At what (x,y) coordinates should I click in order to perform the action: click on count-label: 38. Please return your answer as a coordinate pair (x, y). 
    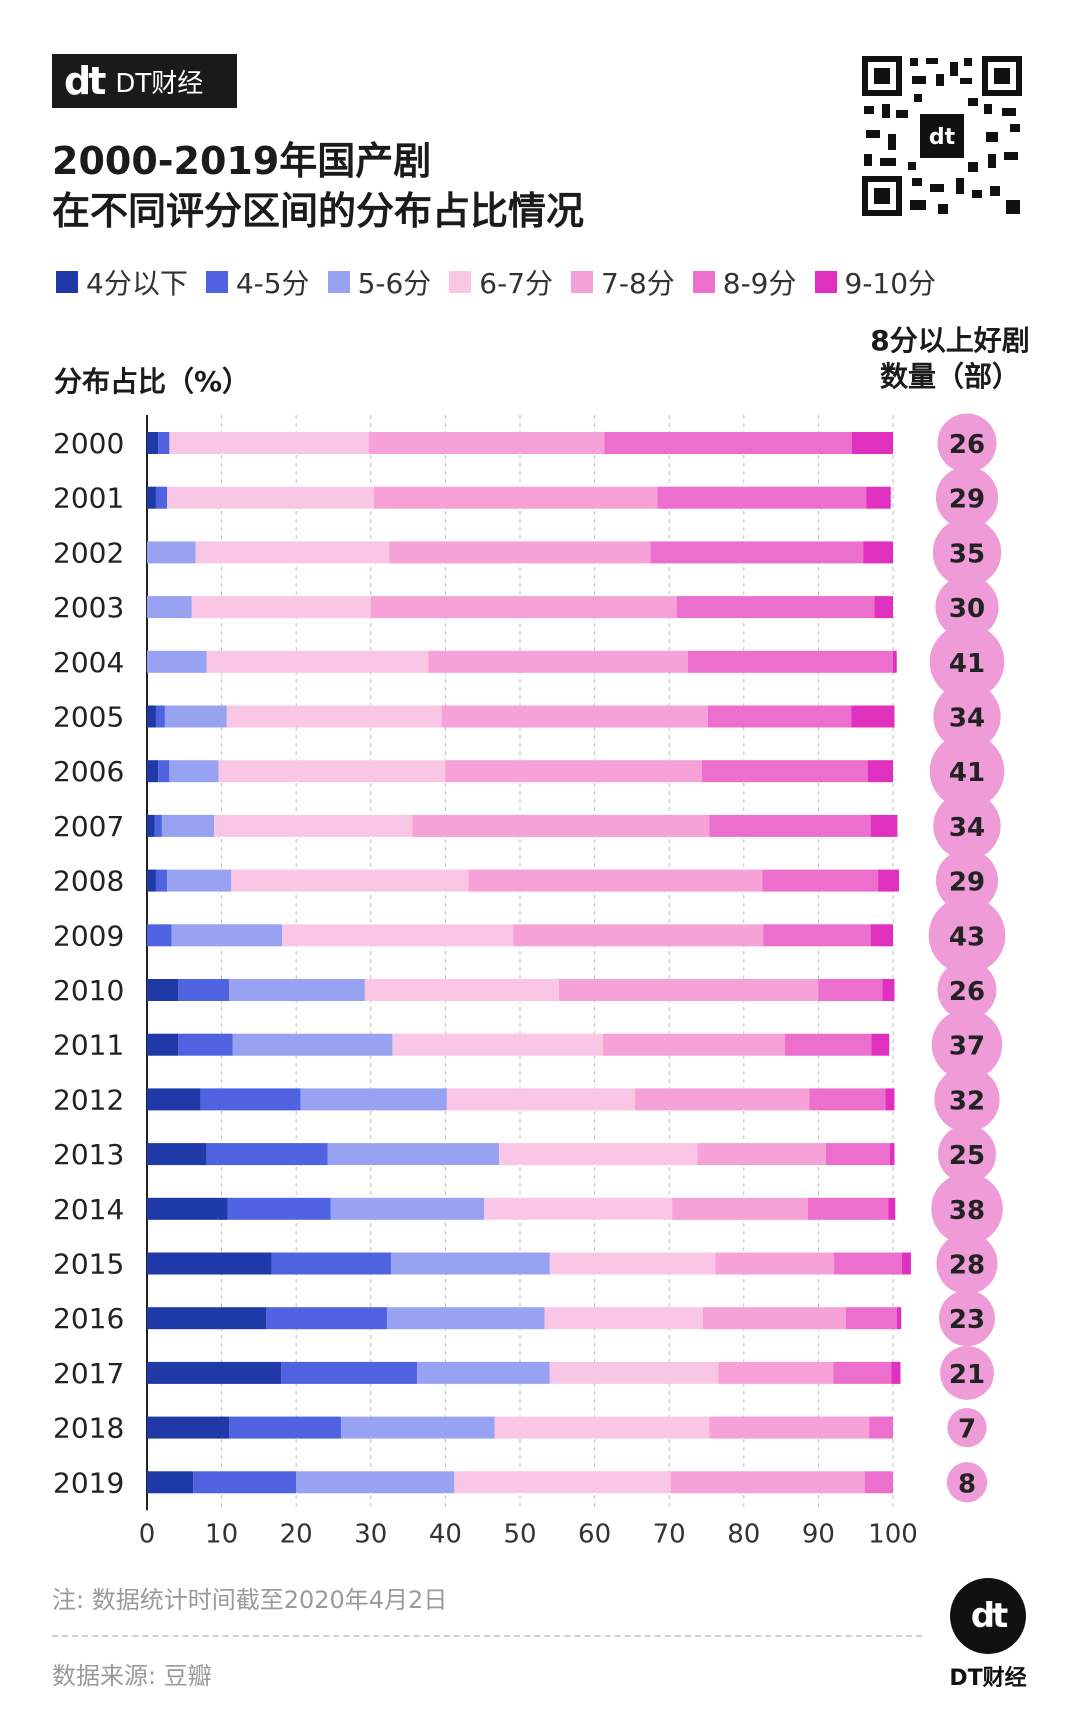
    Looking at the image, I should click on (967, 1211).